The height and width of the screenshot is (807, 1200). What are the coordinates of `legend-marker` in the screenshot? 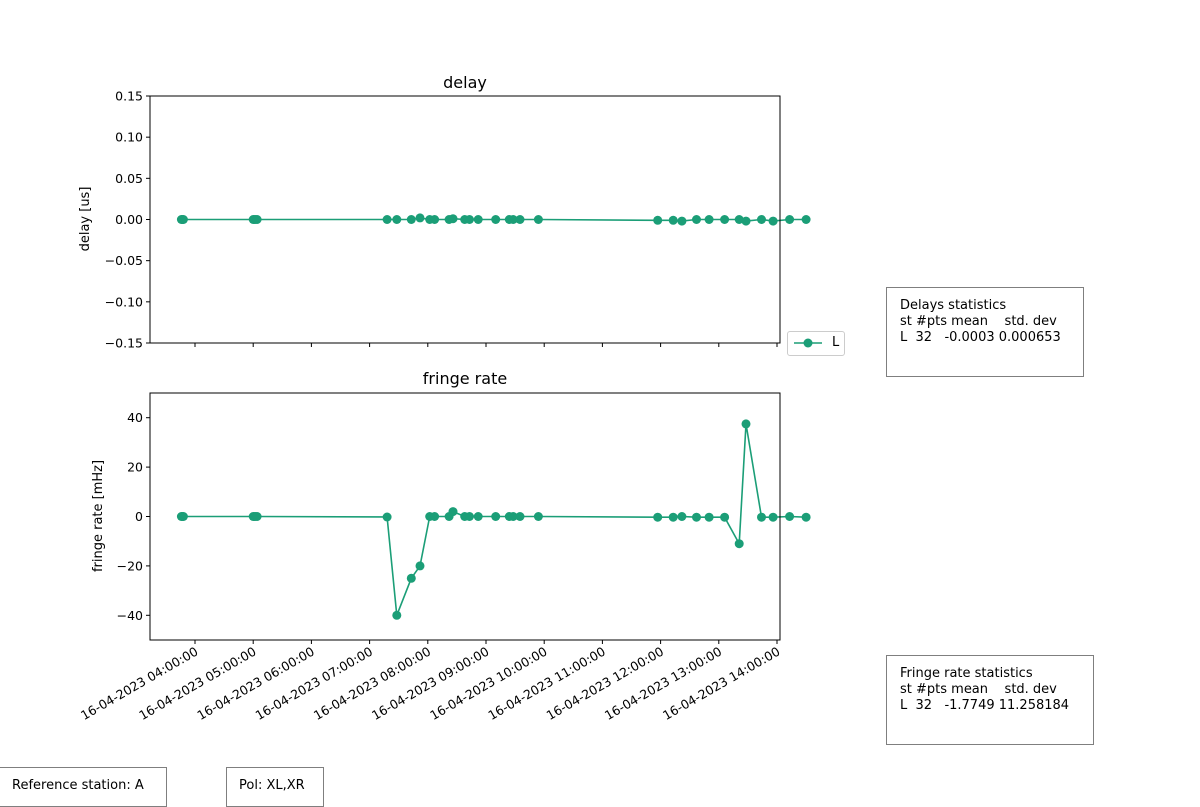 It's located at (808, 343).